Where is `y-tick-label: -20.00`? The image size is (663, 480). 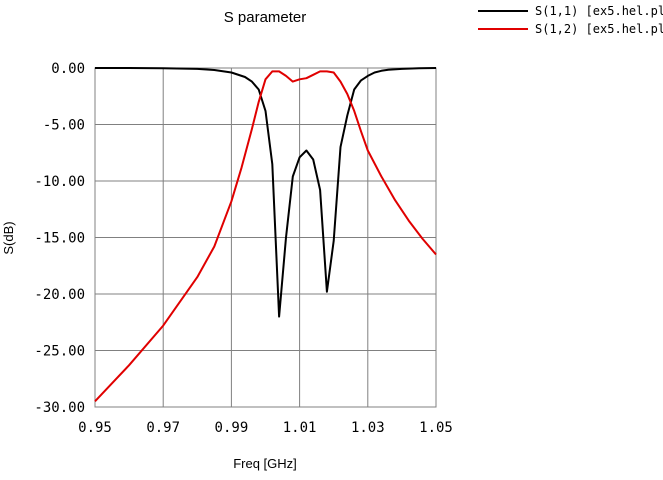
y-tick-label: -20.00 is located at coordinates (59, 295).